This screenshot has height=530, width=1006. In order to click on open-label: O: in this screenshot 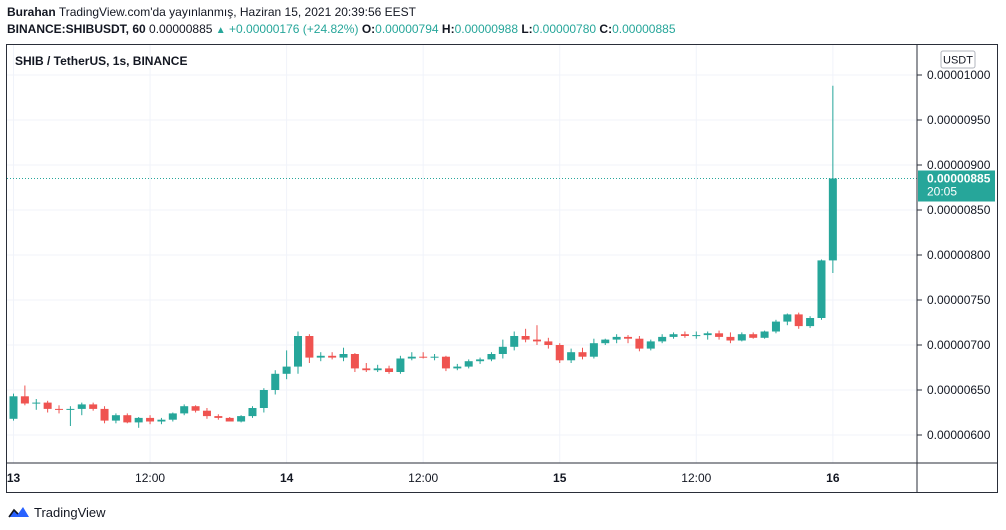, I will do `click(368, 29)`.